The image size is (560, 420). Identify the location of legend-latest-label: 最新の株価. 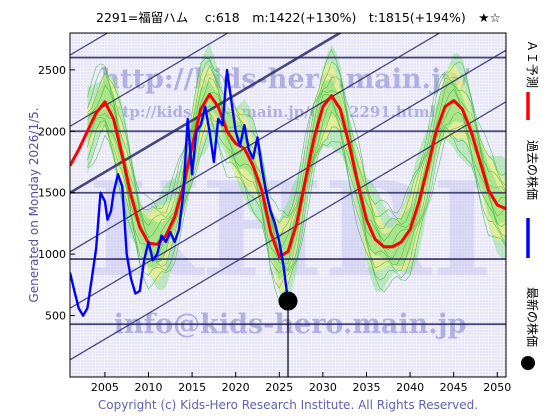
(532, 317).